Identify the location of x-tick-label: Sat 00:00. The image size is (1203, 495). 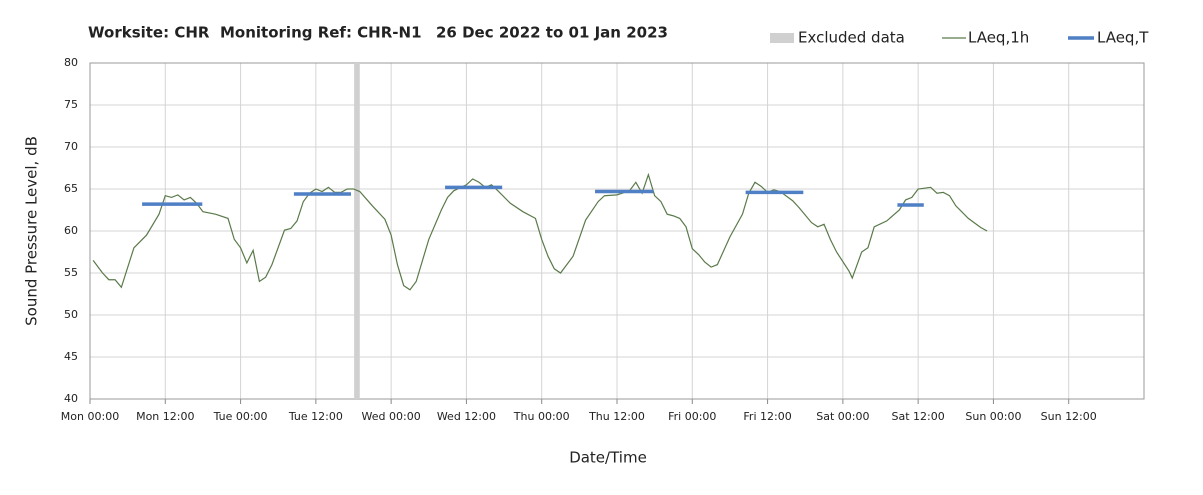
(842, 416).